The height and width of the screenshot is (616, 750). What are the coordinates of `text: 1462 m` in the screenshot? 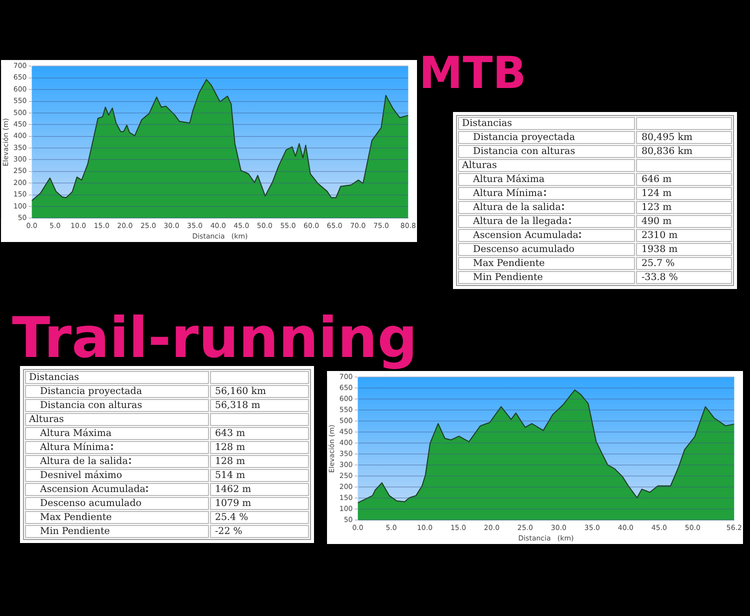 It's located at (233, 489).